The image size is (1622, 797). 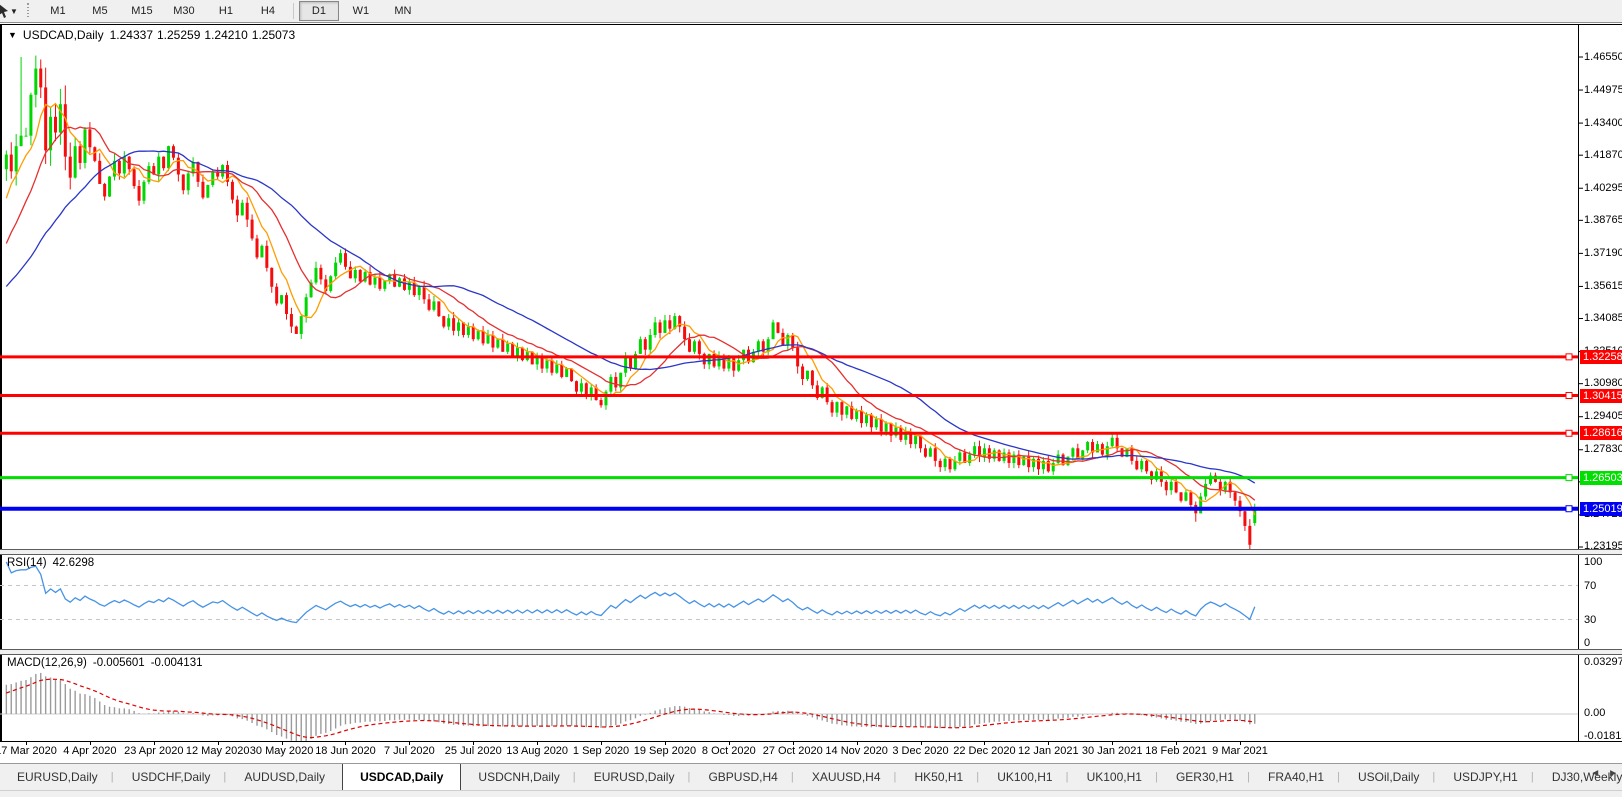 I want to click on price-axis-tick: 1.40295, so click(x=1603, y=187).